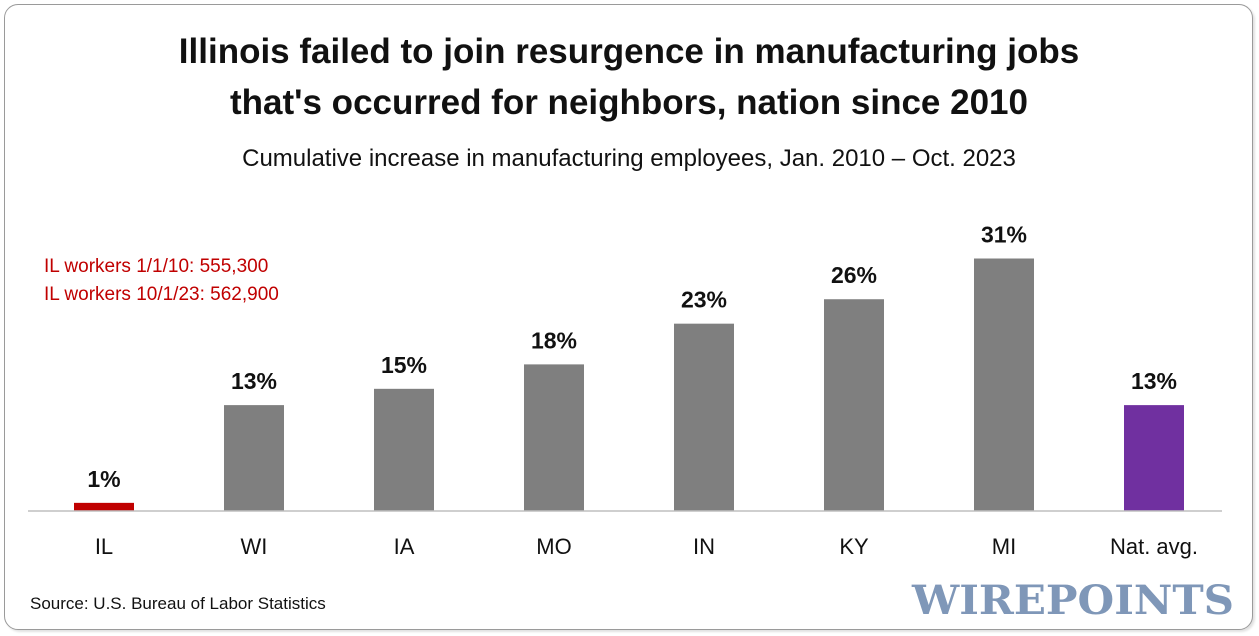  I want to click on data-label-ky: 26%, so click(854, 275).